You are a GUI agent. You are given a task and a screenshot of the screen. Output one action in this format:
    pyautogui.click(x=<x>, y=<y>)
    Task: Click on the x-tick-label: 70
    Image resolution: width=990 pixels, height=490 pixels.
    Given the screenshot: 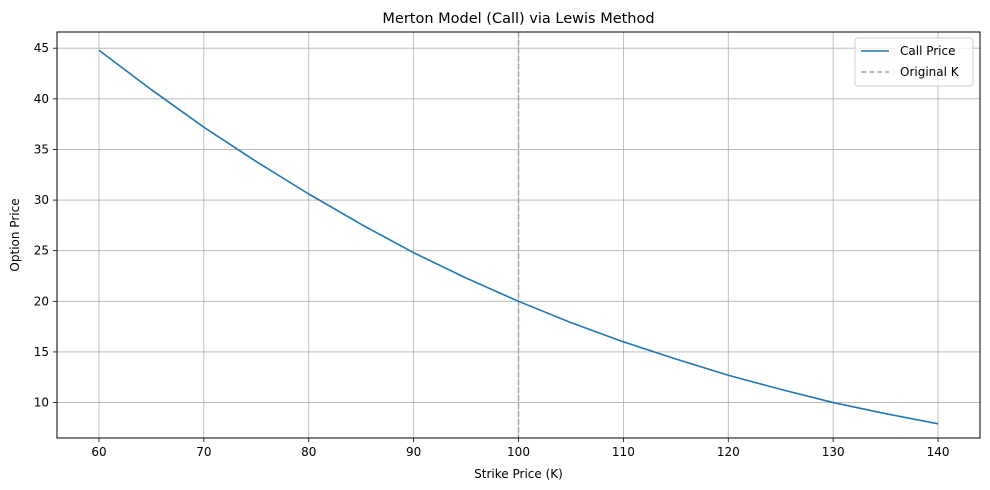 What is the action you would take?
    pyautogui.click(x=203, y=452)
    